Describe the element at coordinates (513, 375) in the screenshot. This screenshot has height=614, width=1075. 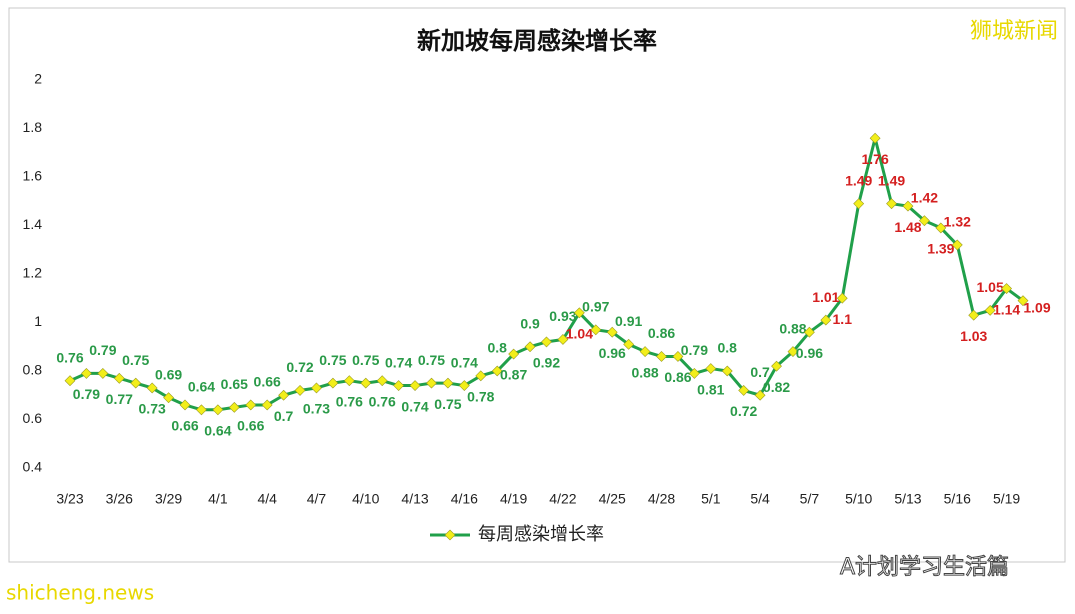
I see `data-label: 0.87` at that location.